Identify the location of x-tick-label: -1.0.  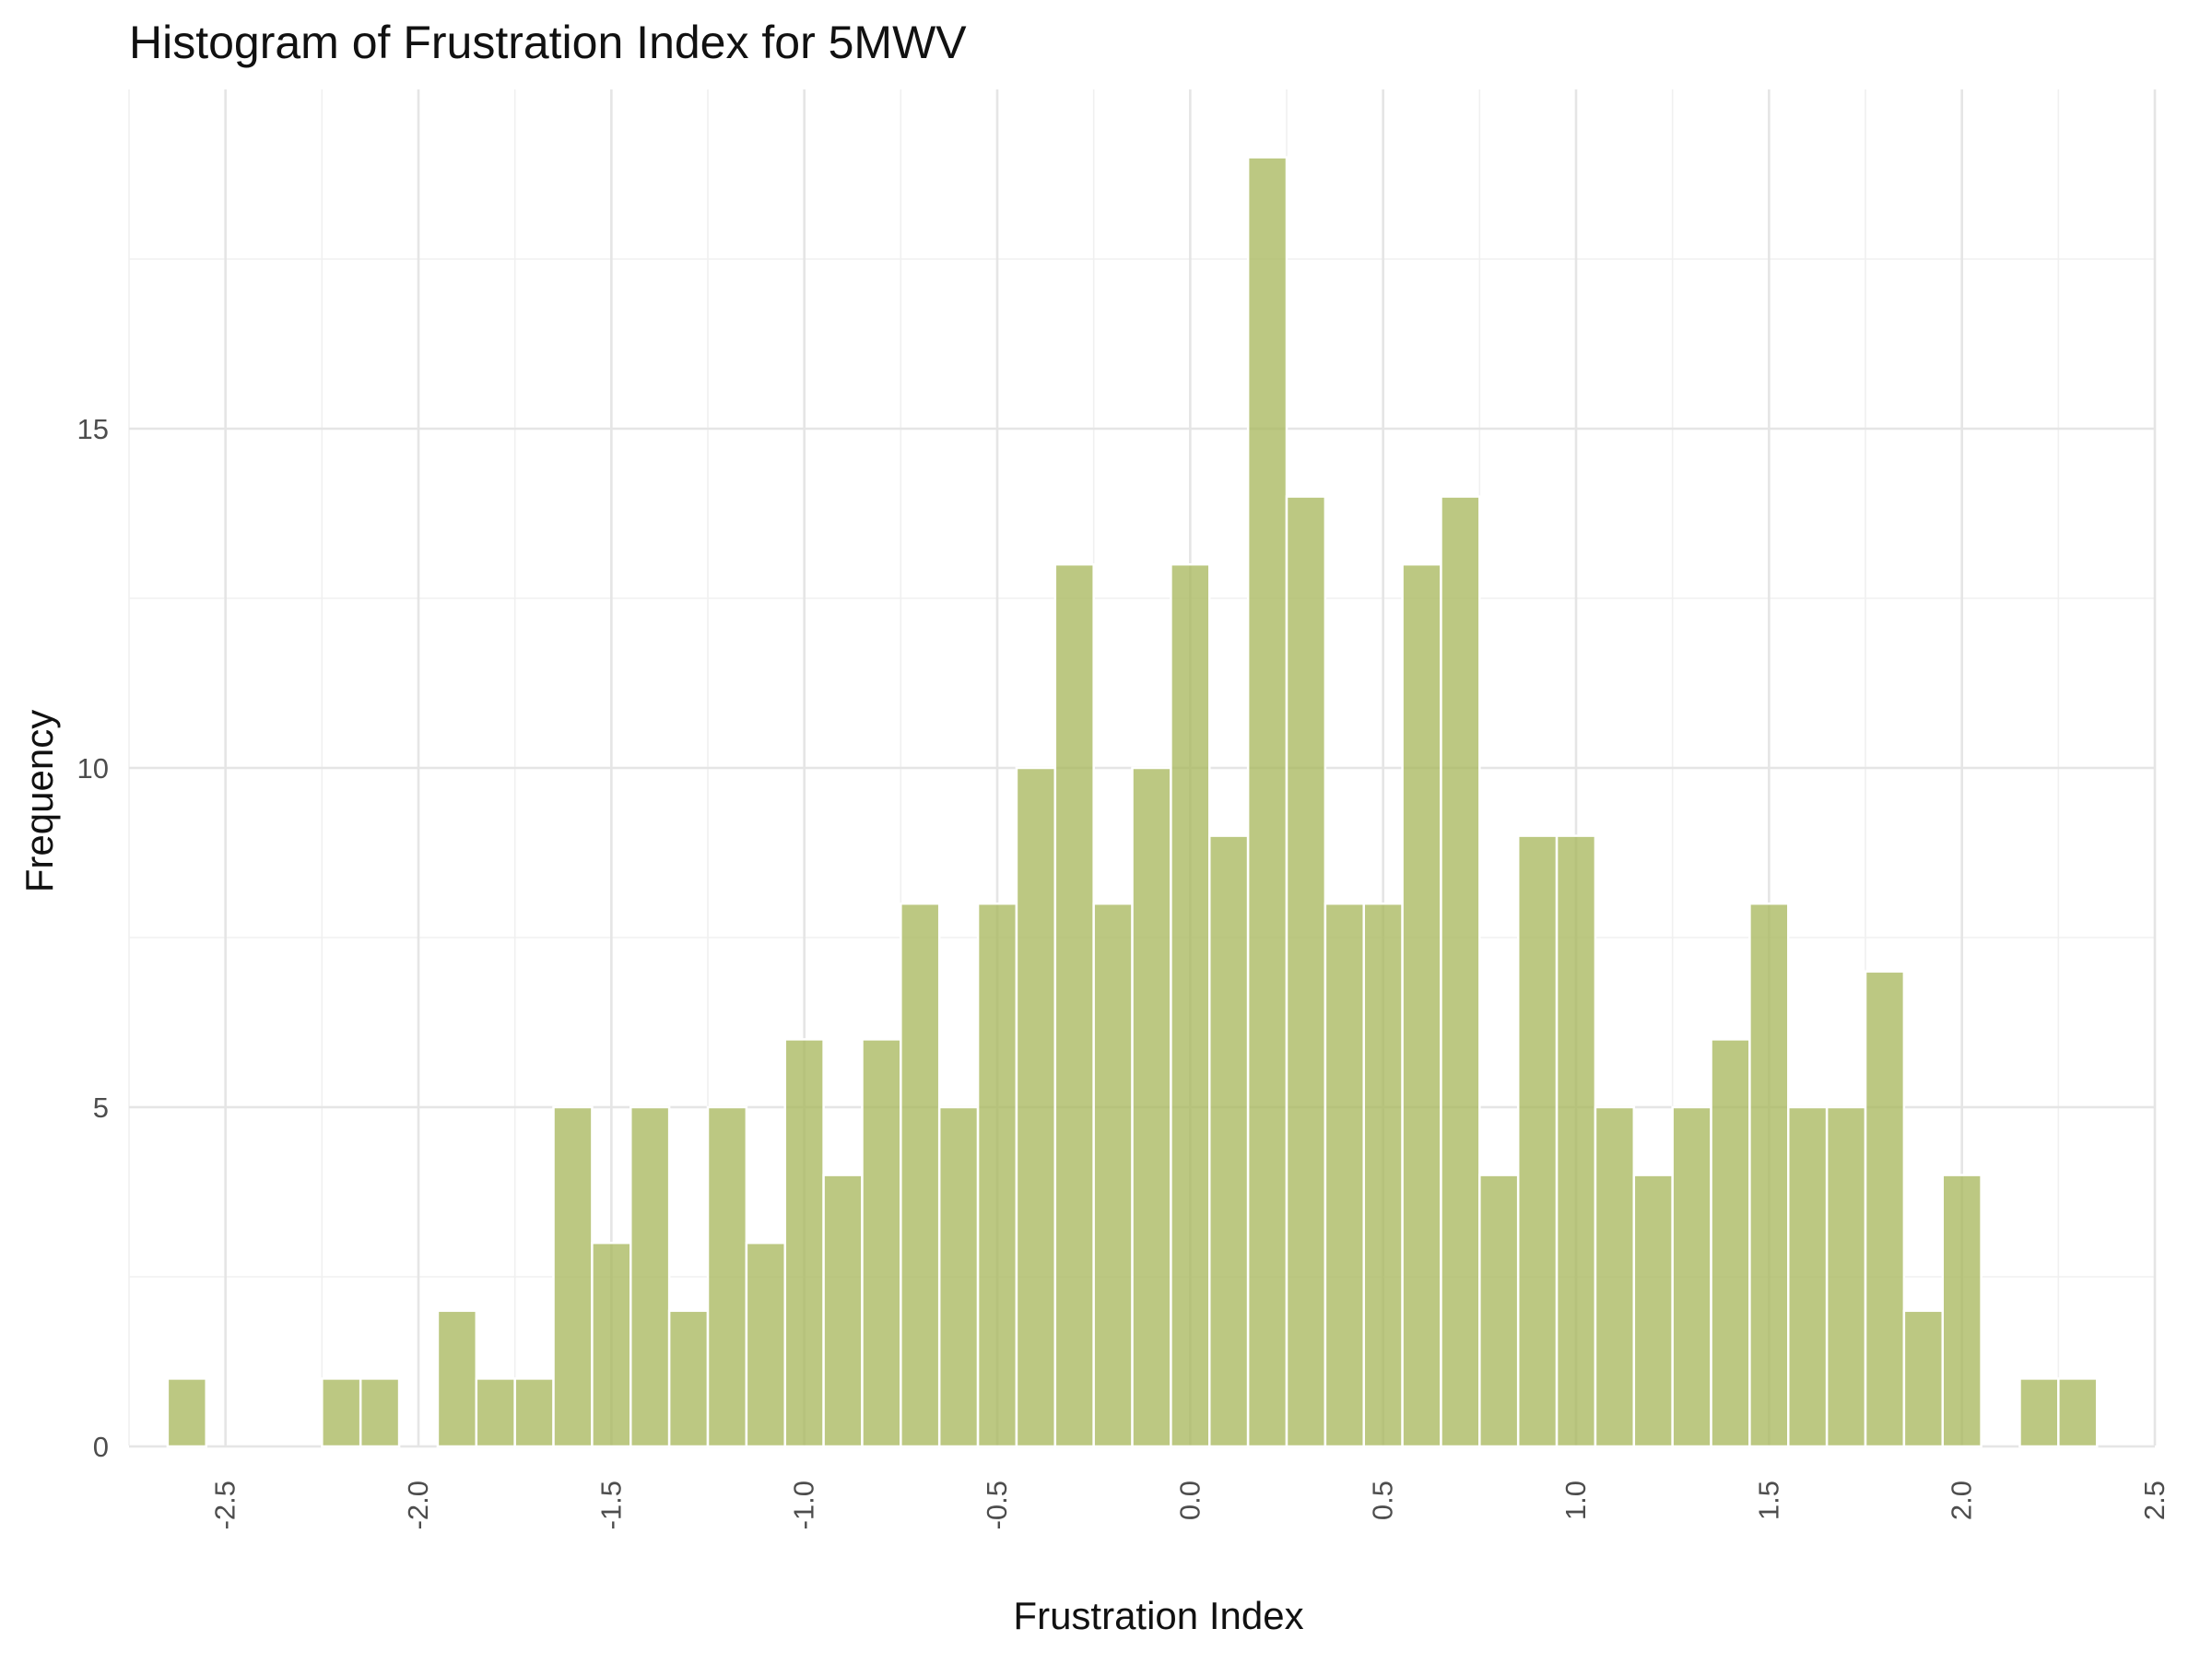
(804, 1505).